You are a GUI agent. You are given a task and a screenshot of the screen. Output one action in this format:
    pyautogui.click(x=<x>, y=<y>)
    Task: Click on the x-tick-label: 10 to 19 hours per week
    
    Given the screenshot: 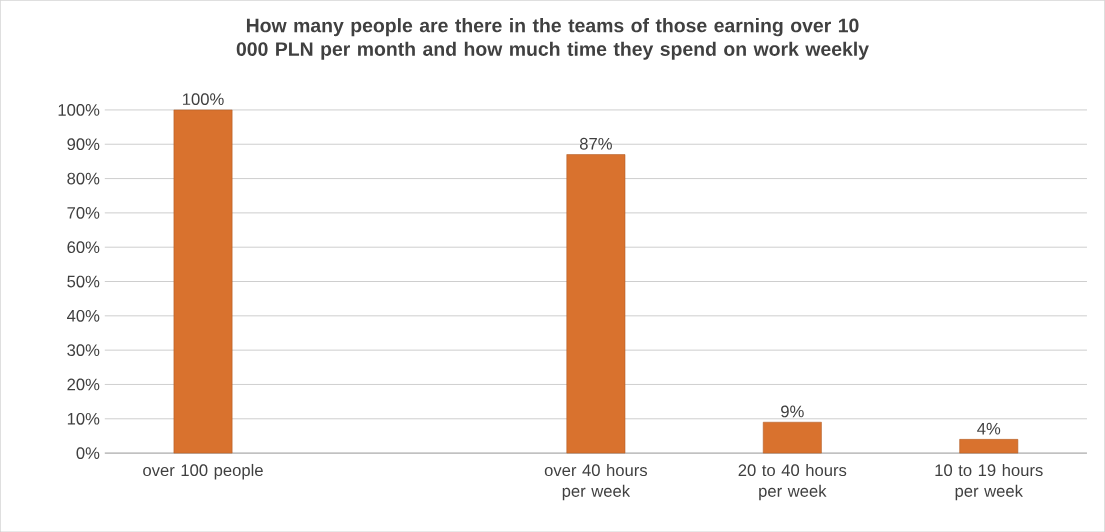 What is the action you would take?
    pyautogui.click(x=989, y=482)
    